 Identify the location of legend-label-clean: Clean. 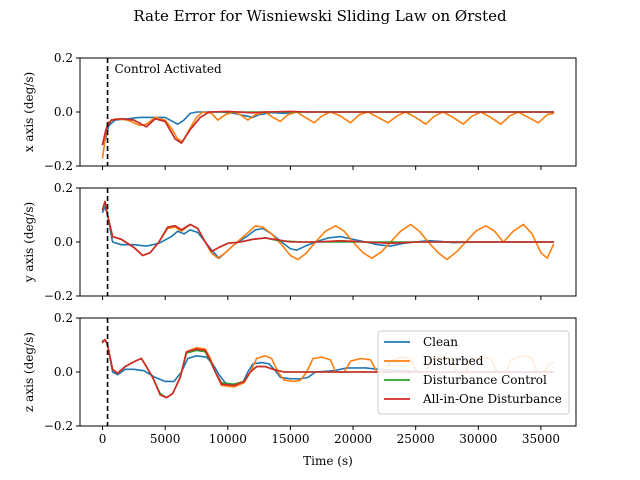
(440, 342).